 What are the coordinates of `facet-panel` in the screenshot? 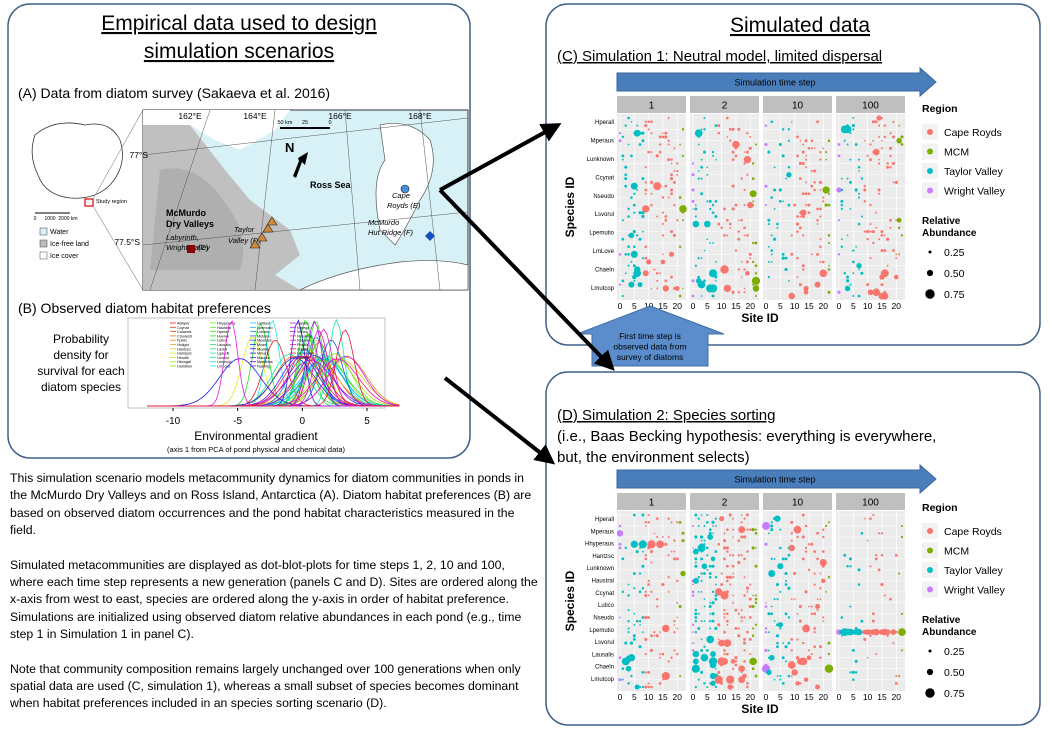 It's located at (870, 207).